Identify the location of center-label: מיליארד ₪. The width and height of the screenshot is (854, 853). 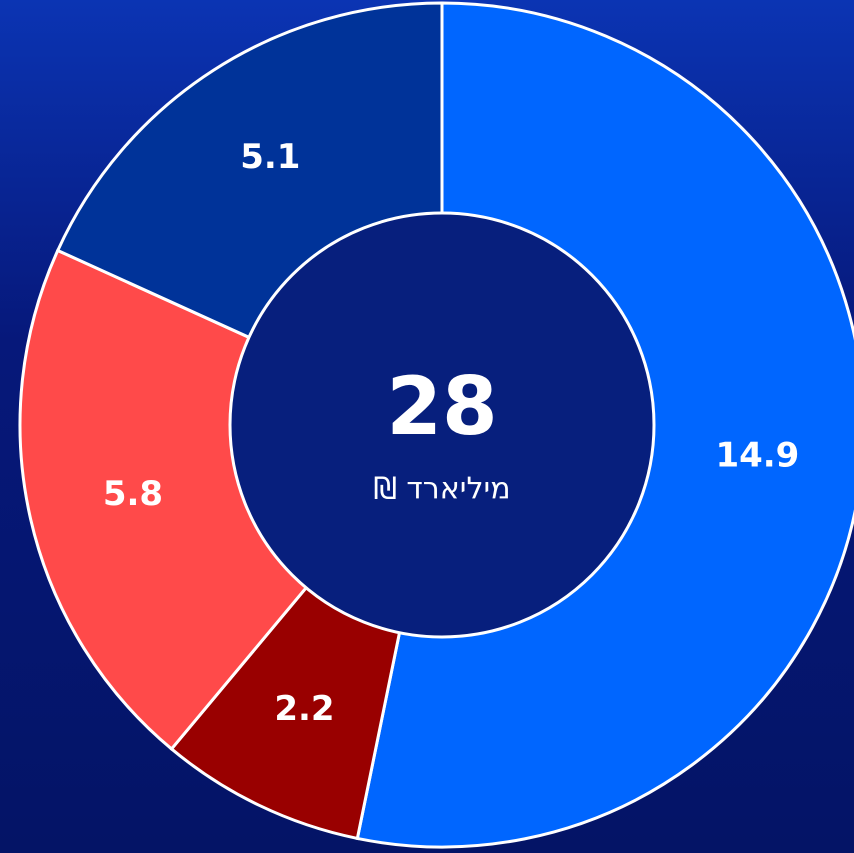
(441, 489).